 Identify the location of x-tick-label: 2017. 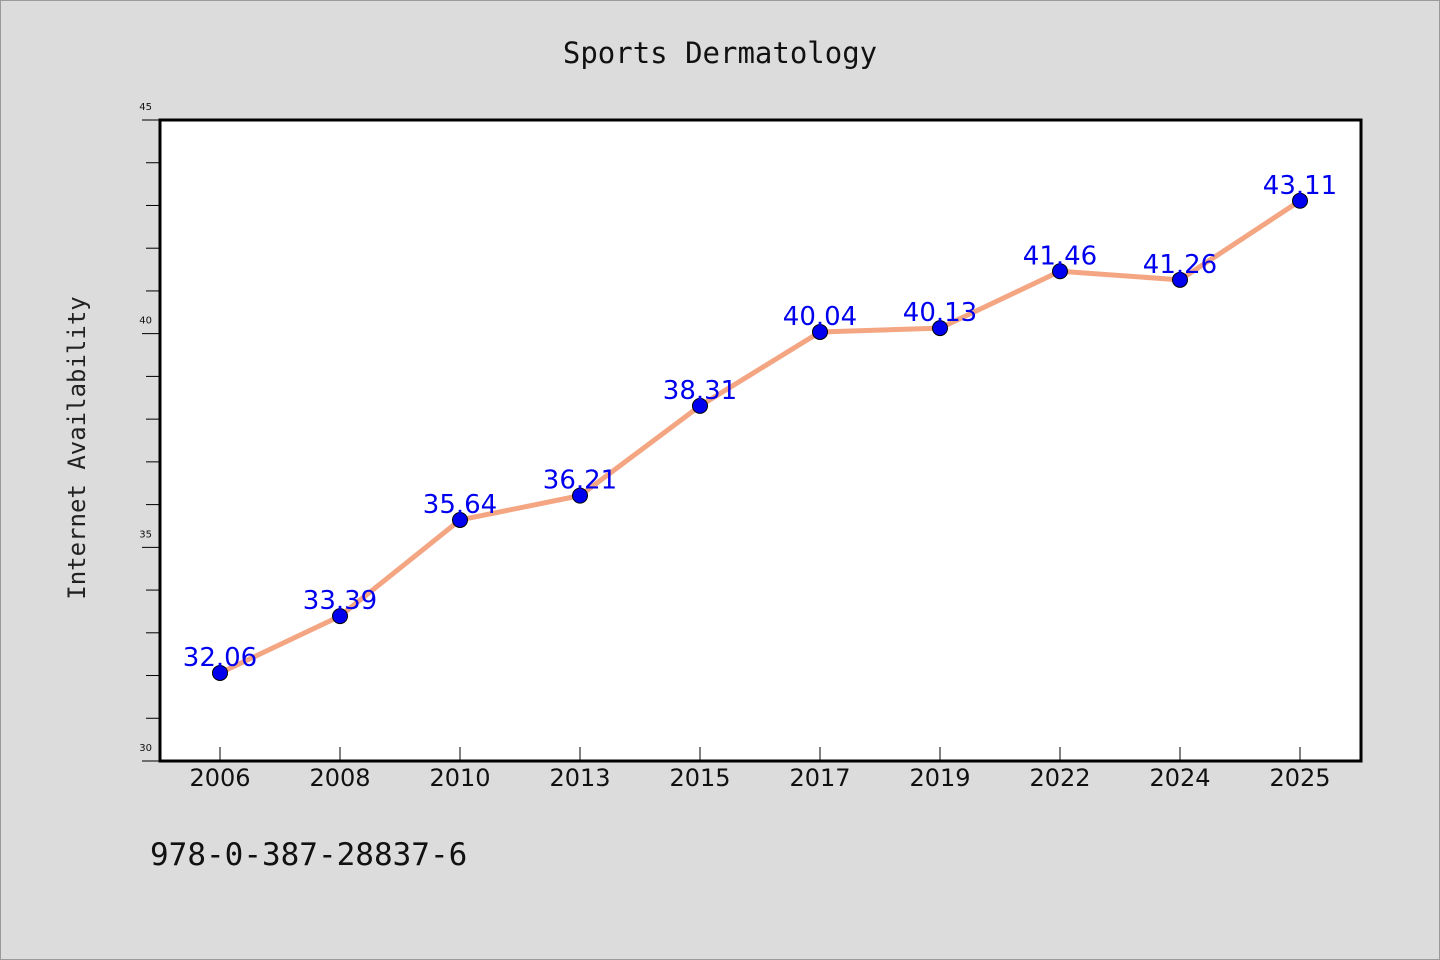
(819, 778).